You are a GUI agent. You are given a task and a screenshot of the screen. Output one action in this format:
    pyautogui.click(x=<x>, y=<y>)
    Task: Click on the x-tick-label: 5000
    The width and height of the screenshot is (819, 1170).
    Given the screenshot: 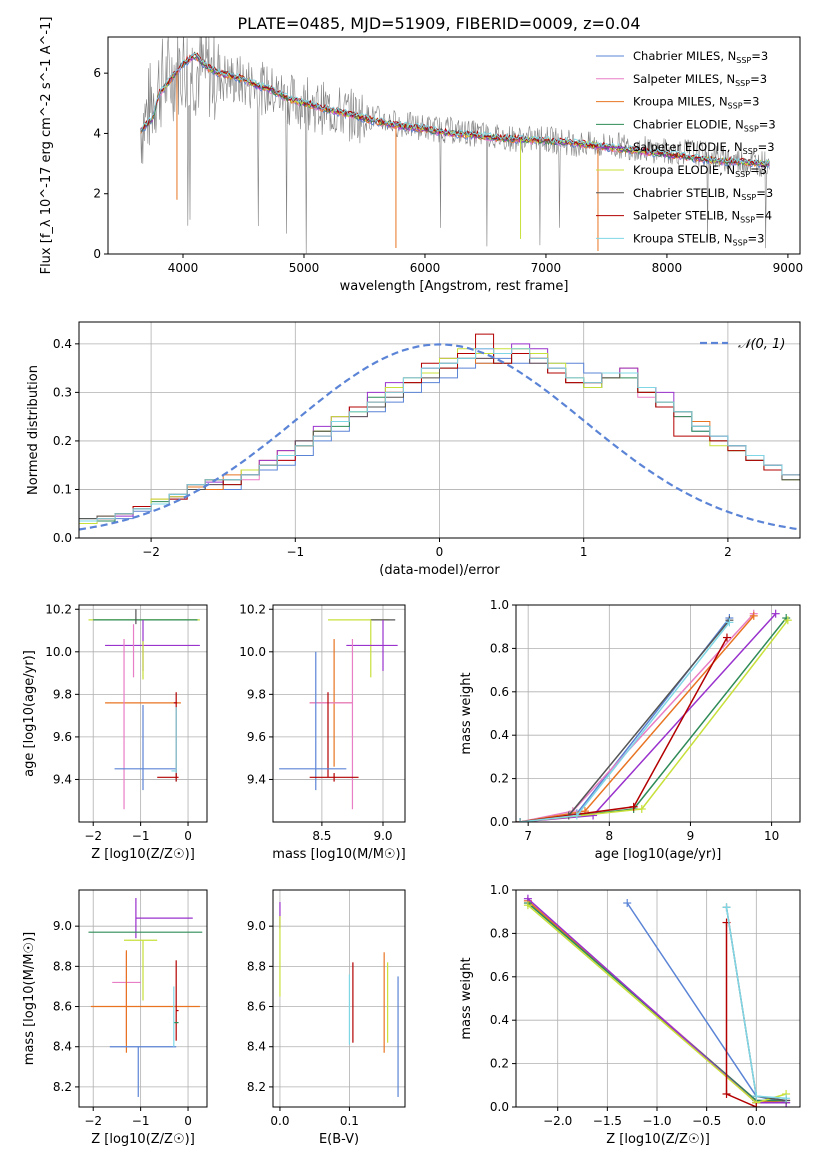 What is the action you would take?
    pyautogui.click(x=304, y=268)
    